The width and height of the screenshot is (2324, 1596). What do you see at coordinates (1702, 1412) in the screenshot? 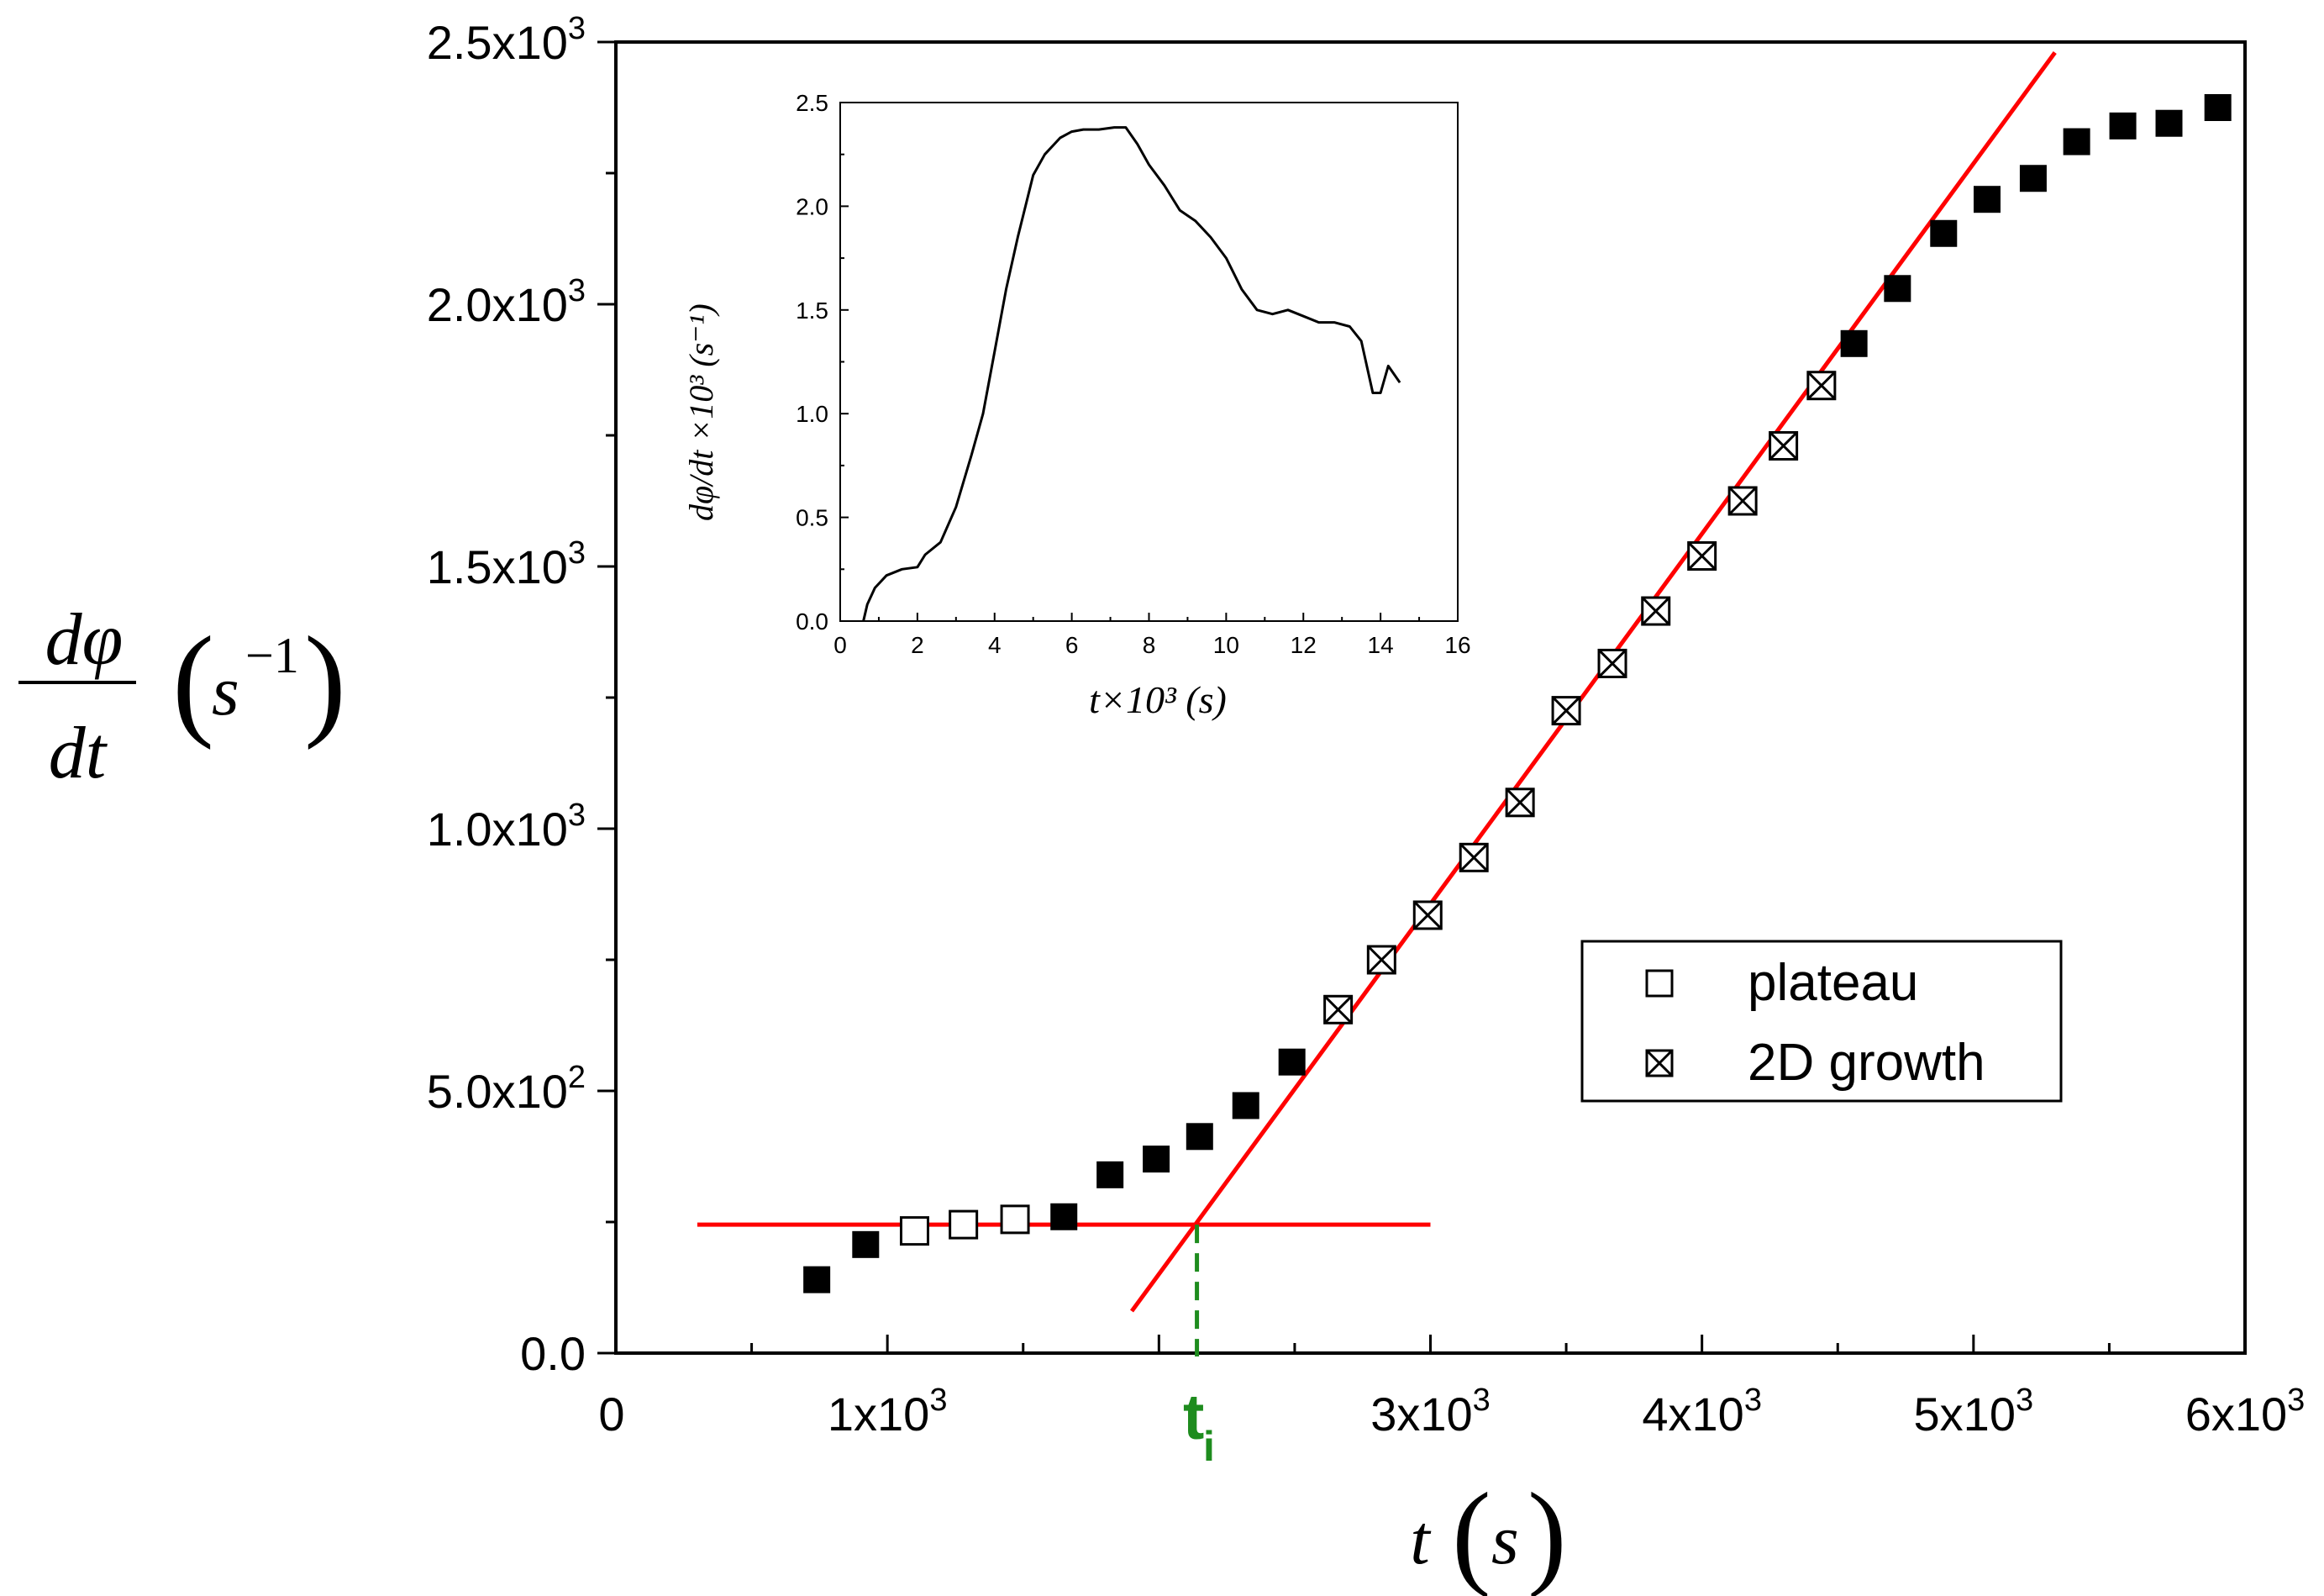
I see `x-tick-label: 4x10³` at bounding box center [1702, 1412].